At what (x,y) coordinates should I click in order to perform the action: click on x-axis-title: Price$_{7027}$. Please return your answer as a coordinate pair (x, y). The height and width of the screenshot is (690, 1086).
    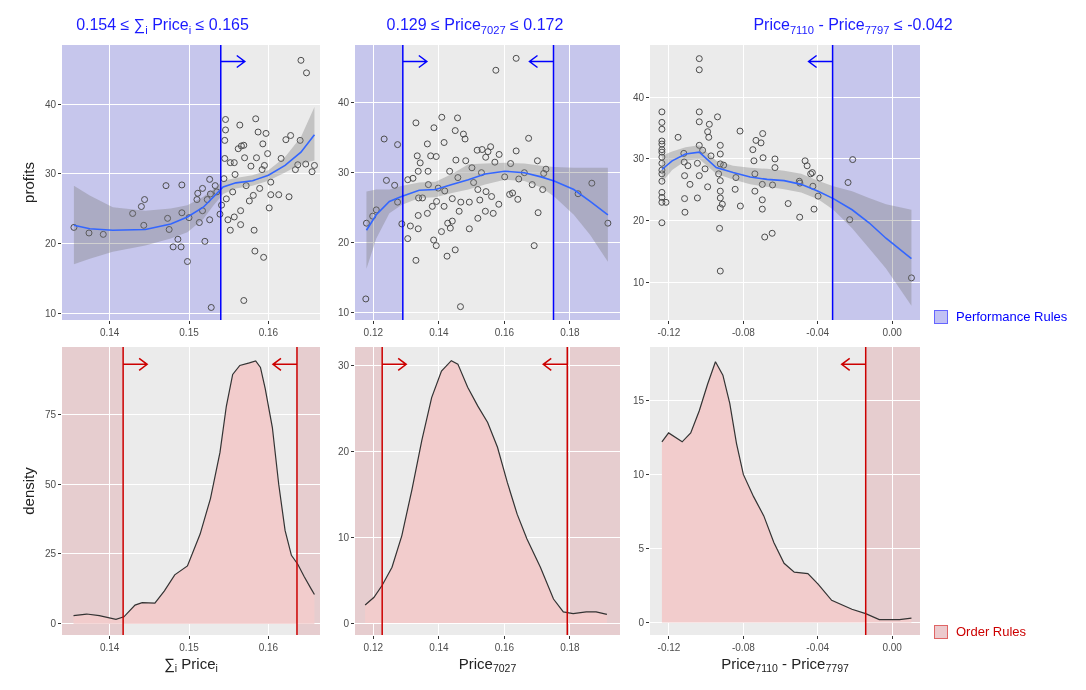
    Looking at the image, I should click on (487, 665).